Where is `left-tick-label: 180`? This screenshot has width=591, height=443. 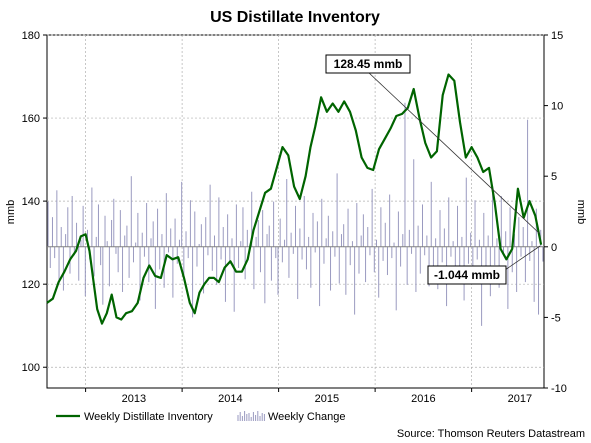
left-tick-label: 180 is located at coordinates (31, 36).